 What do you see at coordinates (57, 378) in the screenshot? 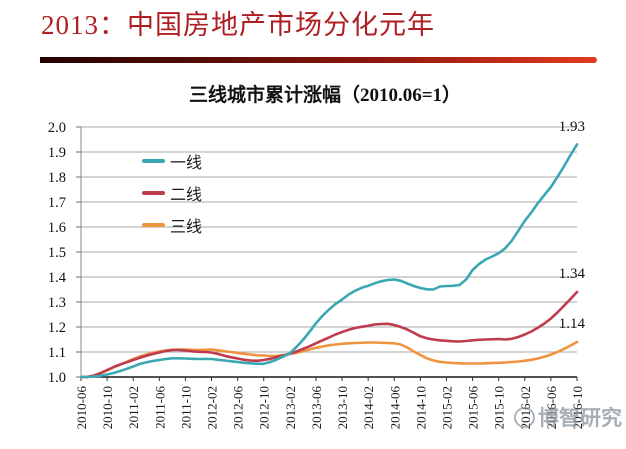
I see `svg-text: 1.0` at bounding box center [57, 378].